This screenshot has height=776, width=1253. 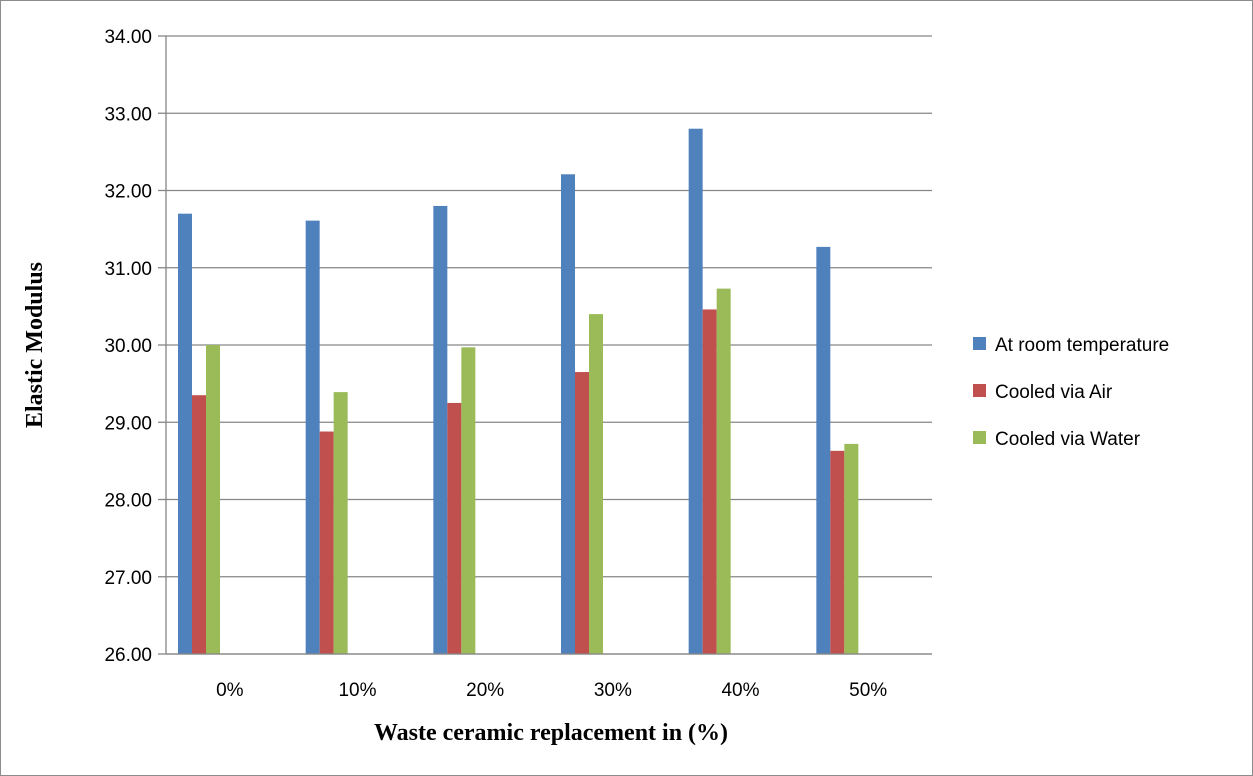 What do you see at coordinates (357, 690) in the screenshot?
I see `x-tick-label: 10%` at bounding box center [357, 690].